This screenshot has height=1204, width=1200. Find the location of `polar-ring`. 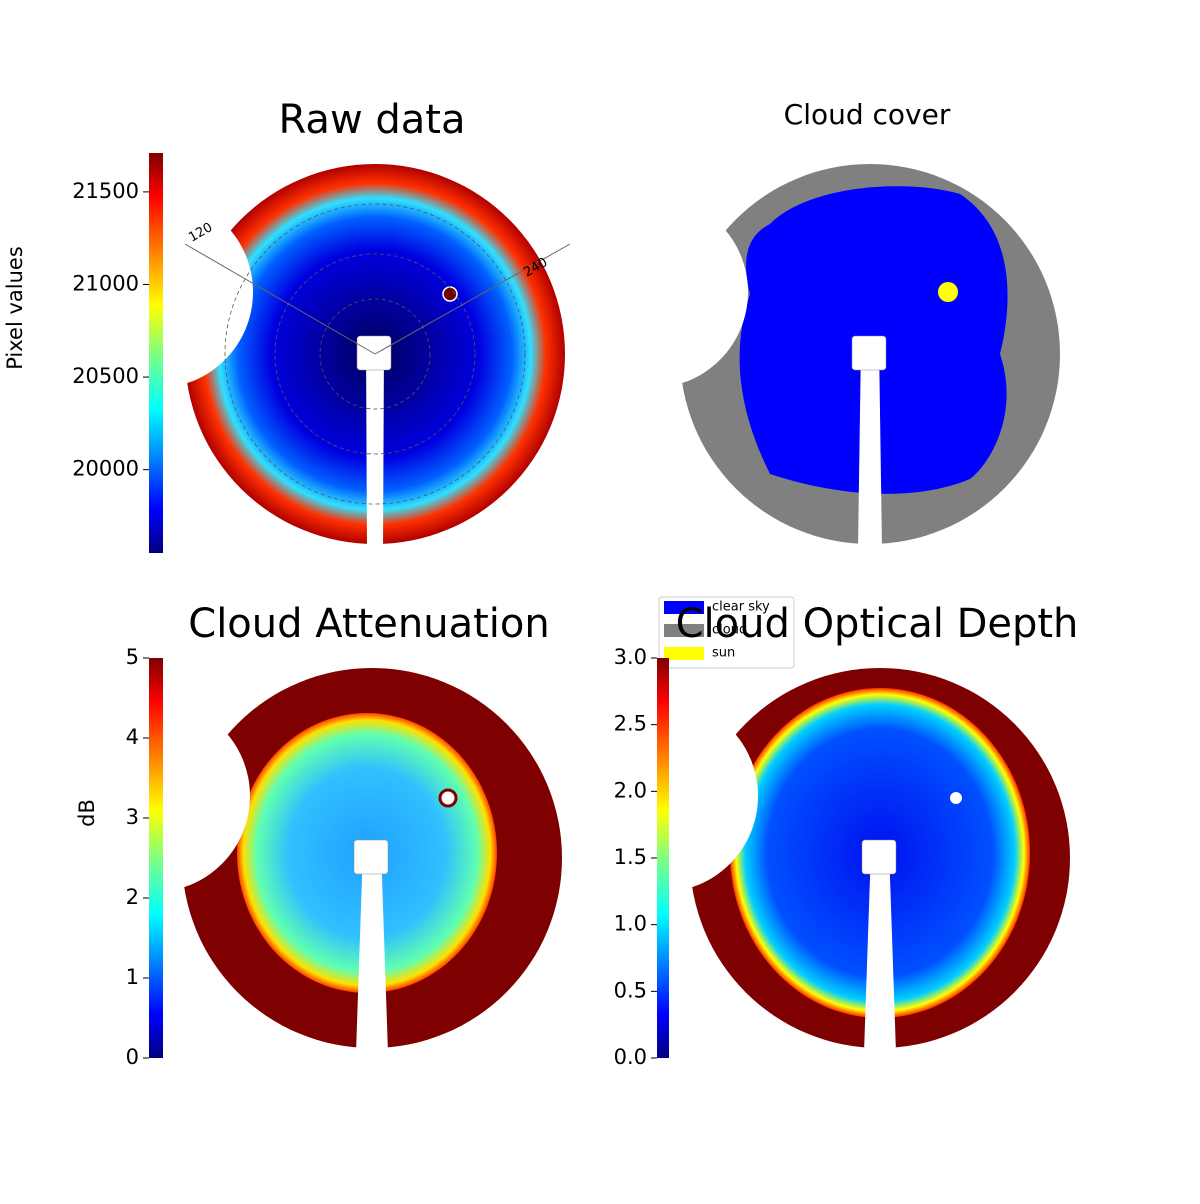

polar-ring is located at coordinates (375, 354).